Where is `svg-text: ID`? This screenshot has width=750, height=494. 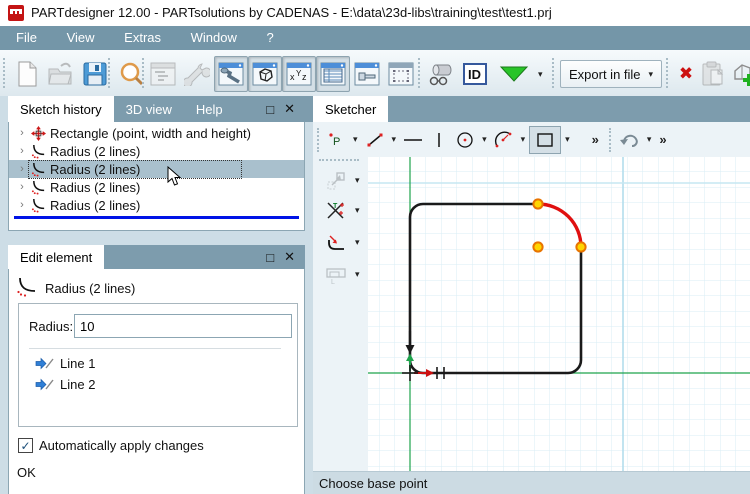 svg-text: ID is located at coordinates (474, 74).